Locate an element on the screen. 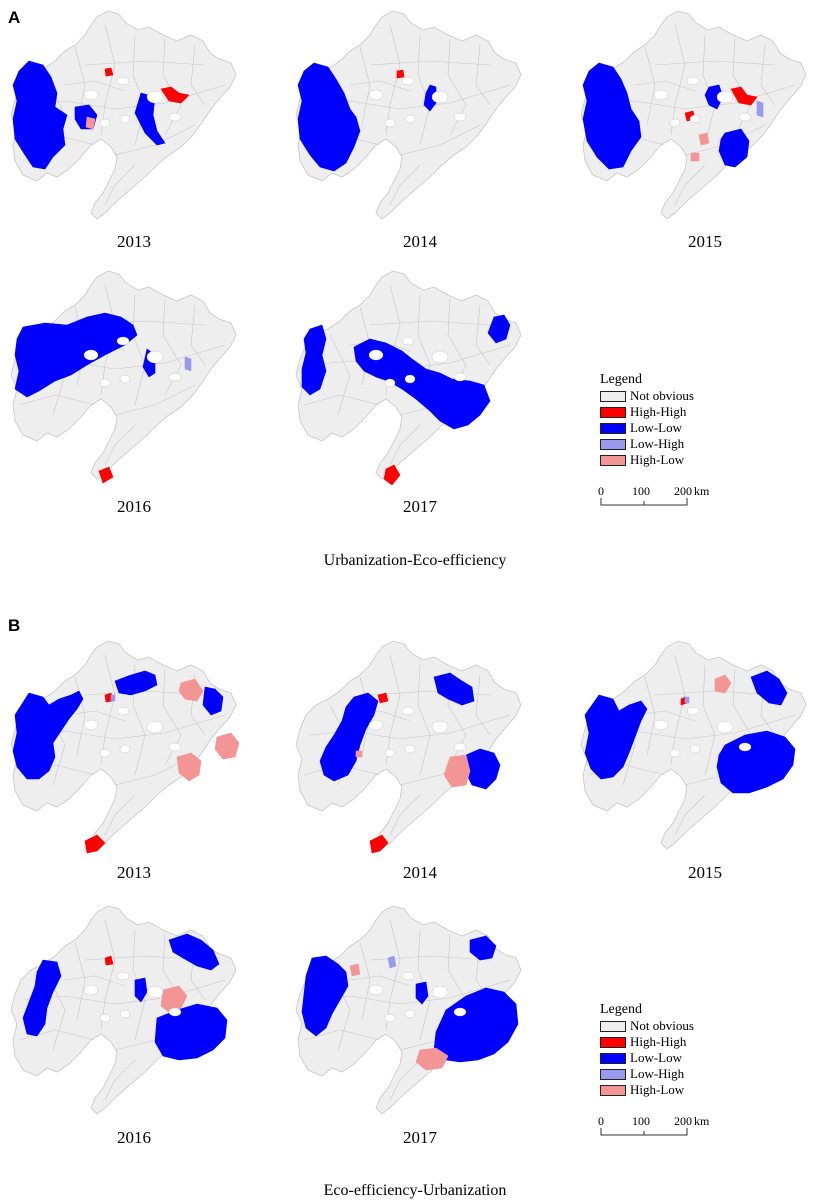  legend-label: High-High is located at coordinates (658, 411).